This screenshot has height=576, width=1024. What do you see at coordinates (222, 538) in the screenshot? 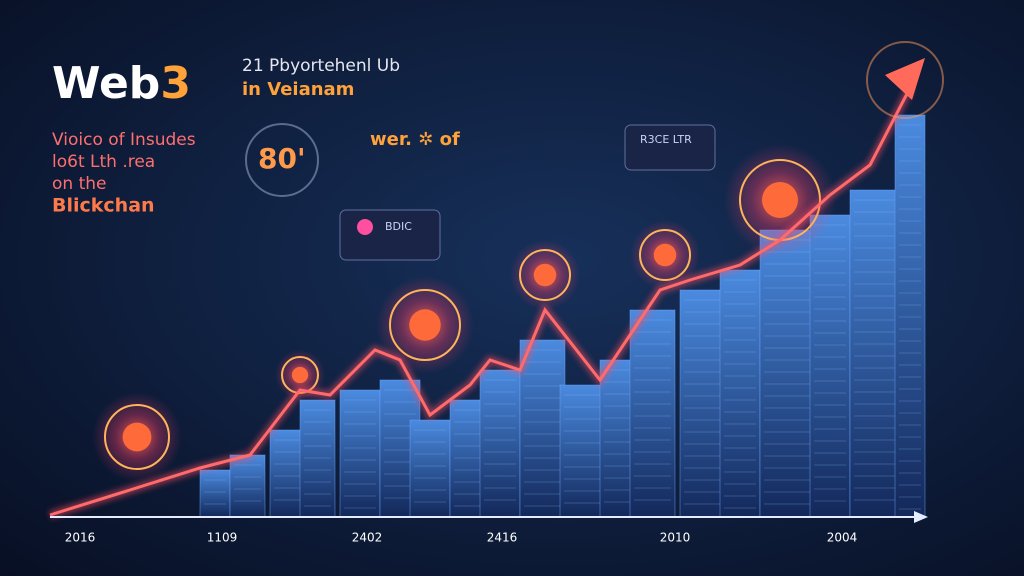
I see `timeline-label: 1109` at bounding box center [222, 538].